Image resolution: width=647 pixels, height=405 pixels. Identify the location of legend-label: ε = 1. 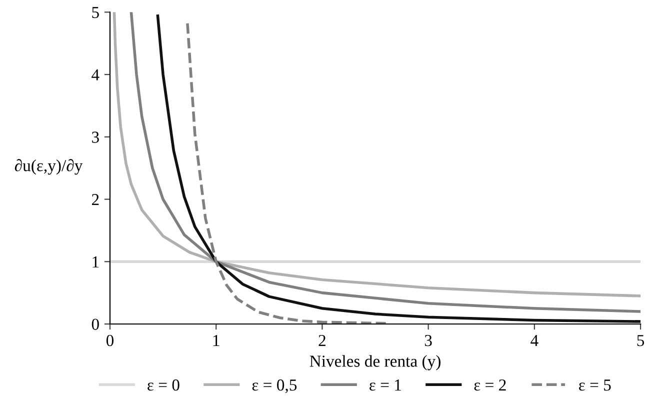
(385, 385).